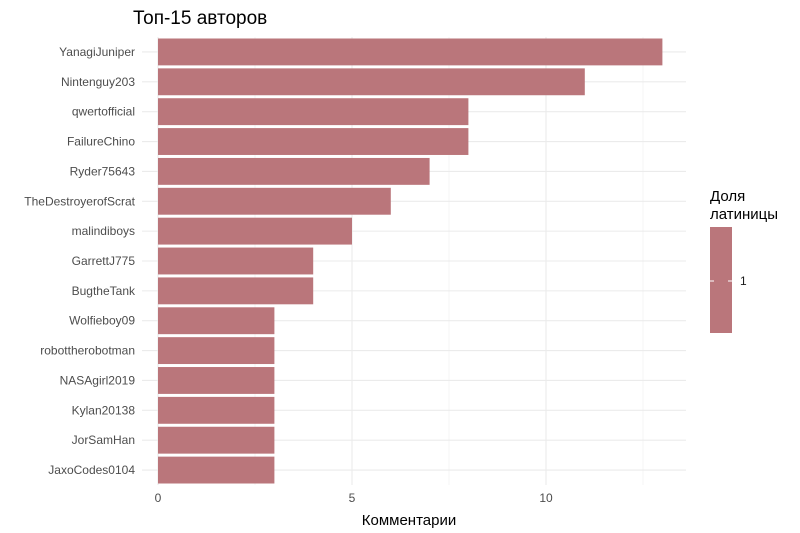 This screenshot has width=800, height=533. Describe the element at coordinates (294, 171) in the screenshot. I see `bar-Ryder75643` at that location.